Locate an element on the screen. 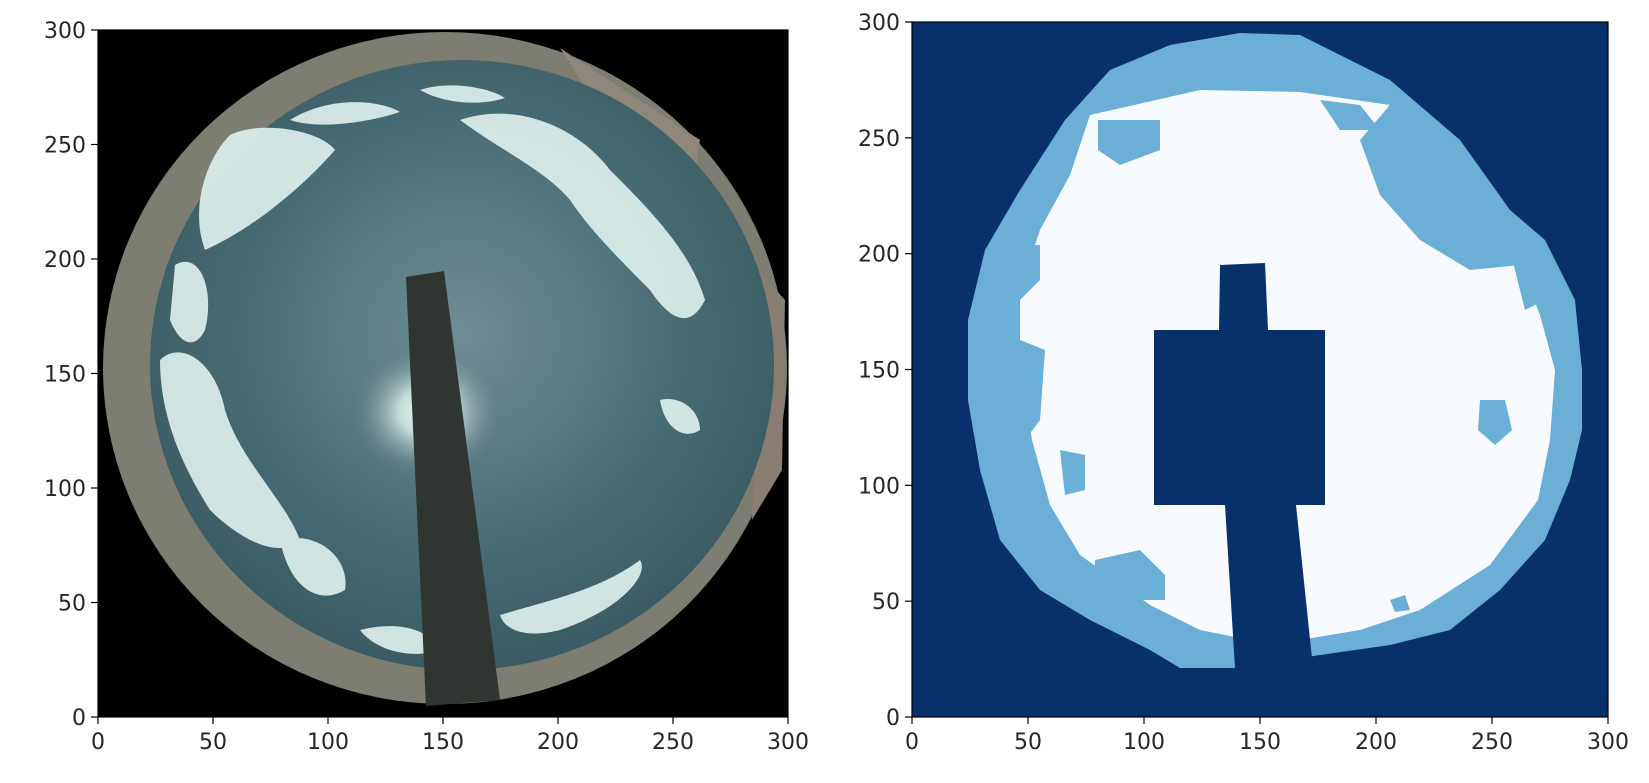 This screenshot has width=1649, height=783. right-x-tick-label: 150 is located at coordinates (1260, 742).